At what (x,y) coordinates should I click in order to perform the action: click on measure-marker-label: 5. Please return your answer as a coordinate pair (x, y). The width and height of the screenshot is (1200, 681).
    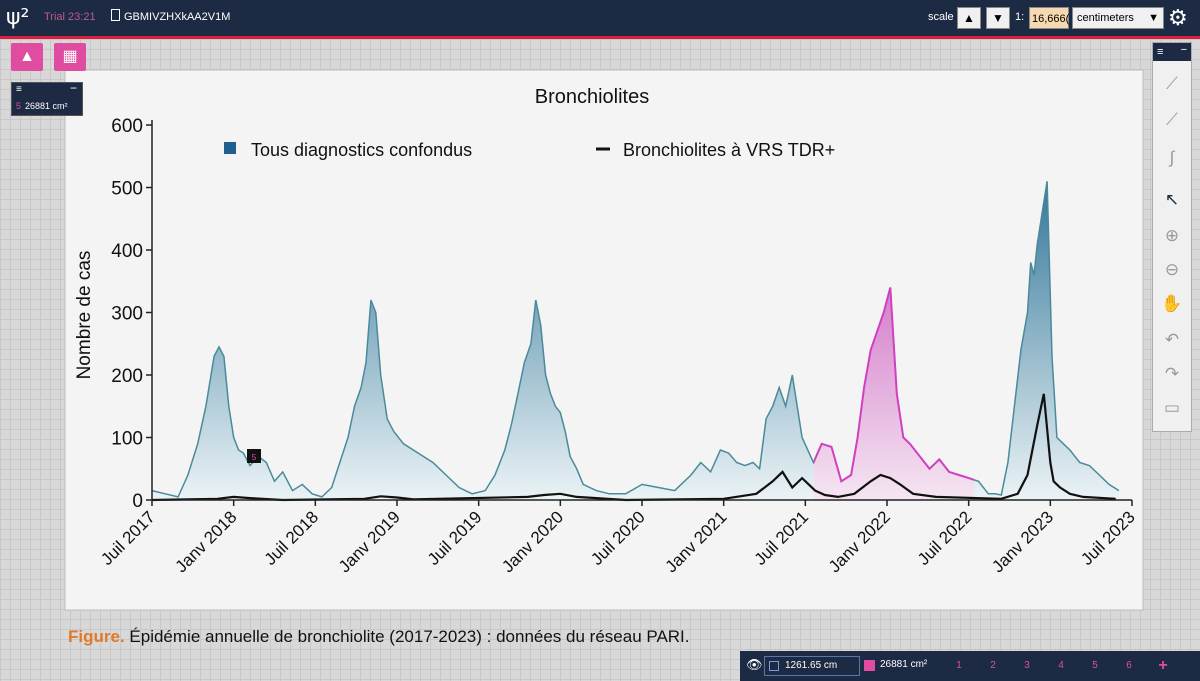
    Looking at the image, I should click on (254, 457).